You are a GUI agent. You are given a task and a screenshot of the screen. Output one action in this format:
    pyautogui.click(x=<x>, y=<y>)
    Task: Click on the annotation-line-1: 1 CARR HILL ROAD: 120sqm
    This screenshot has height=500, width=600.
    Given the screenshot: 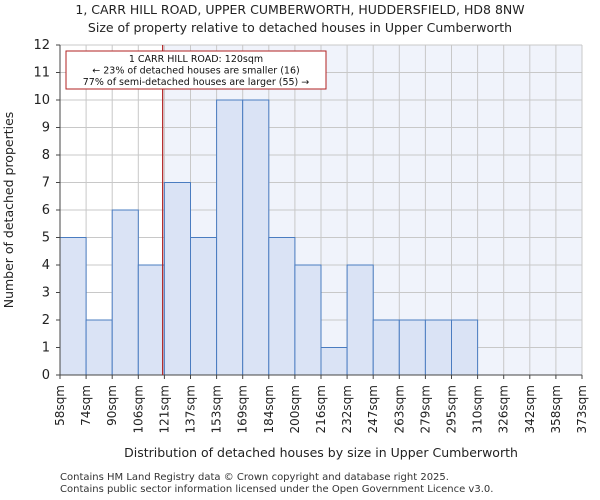 What is the action you would take?
    pyautogui.click(x=196, y=59)
    